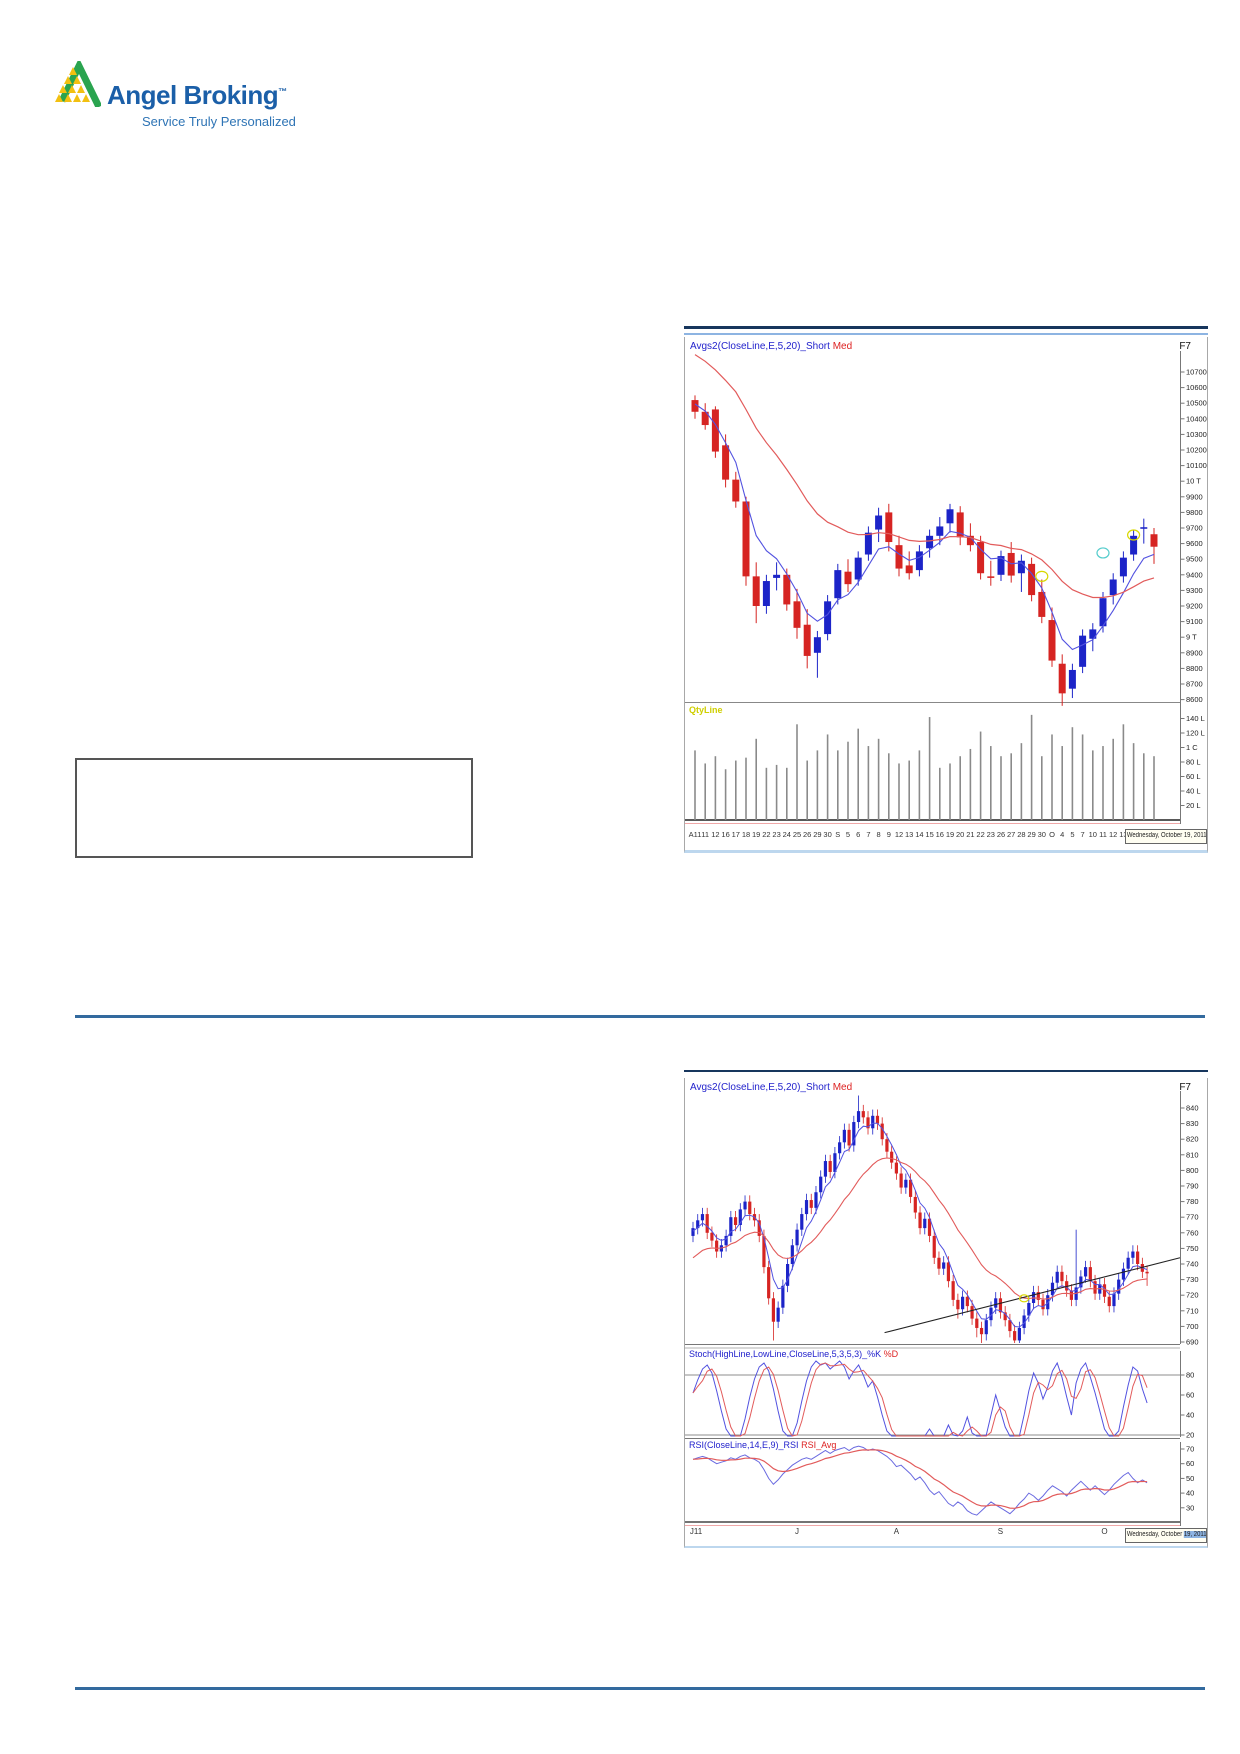  Describe the element at coordinates (797, 1531) in the screenshot. I see `svg-text: J` at that location.